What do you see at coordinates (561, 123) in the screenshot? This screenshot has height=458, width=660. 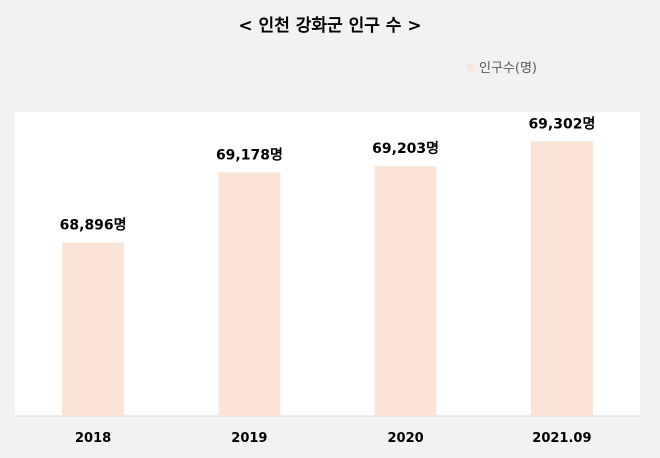 I see `data-label-2021.09: 69,302명` at bounding box center [561, 123].